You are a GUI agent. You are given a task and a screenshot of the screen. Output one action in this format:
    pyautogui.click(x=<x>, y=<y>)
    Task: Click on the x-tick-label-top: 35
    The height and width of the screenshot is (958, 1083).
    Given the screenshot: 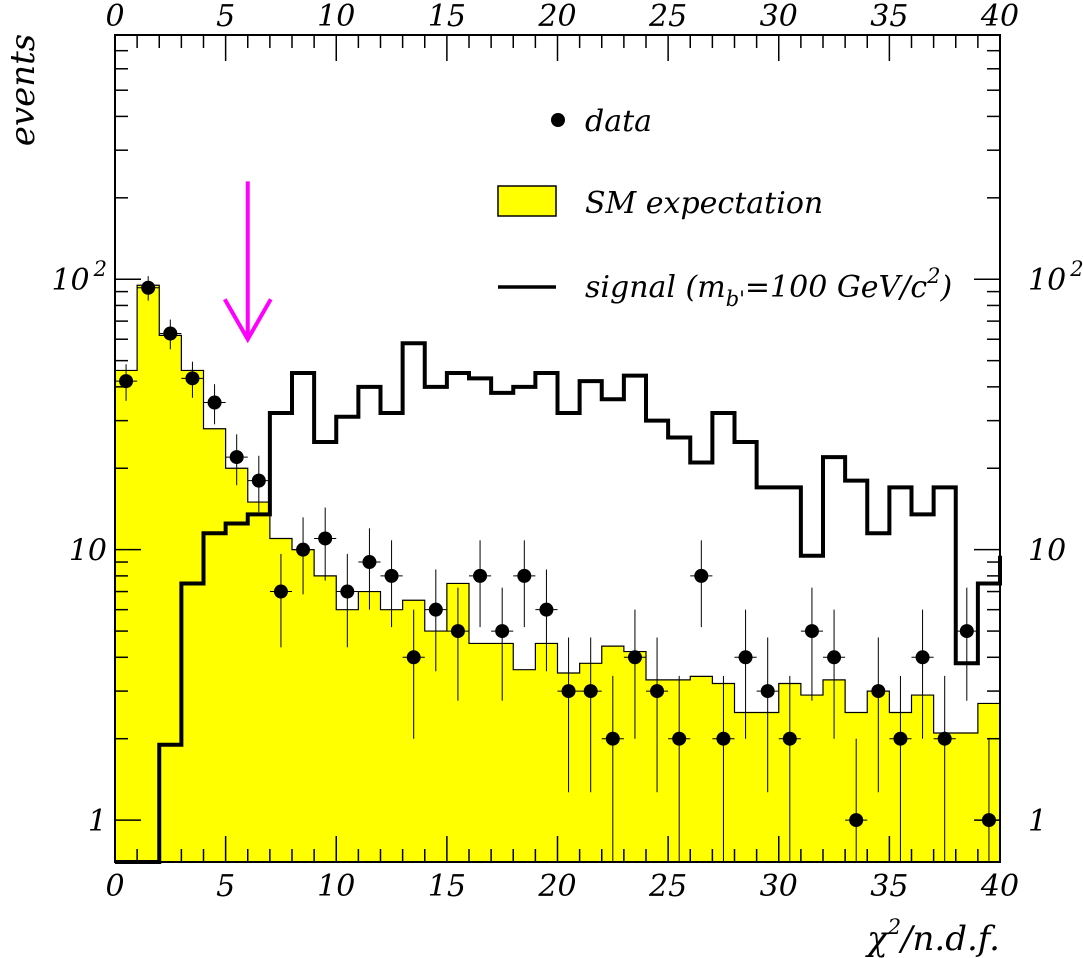 What is the action you would take?
    pyautogui.click(x=889, y=17)
    